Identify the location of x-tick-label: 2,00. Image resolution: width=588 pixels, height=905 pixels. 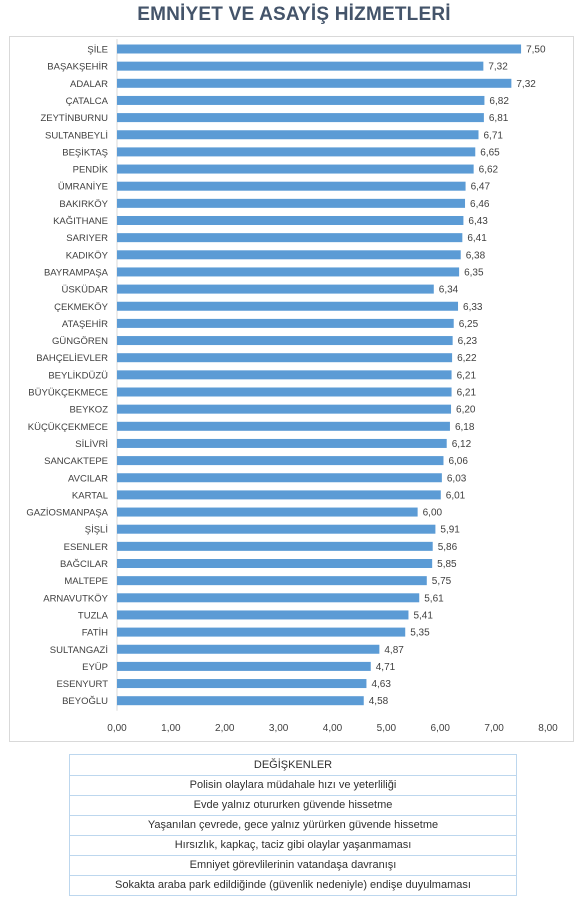
(225, 728).